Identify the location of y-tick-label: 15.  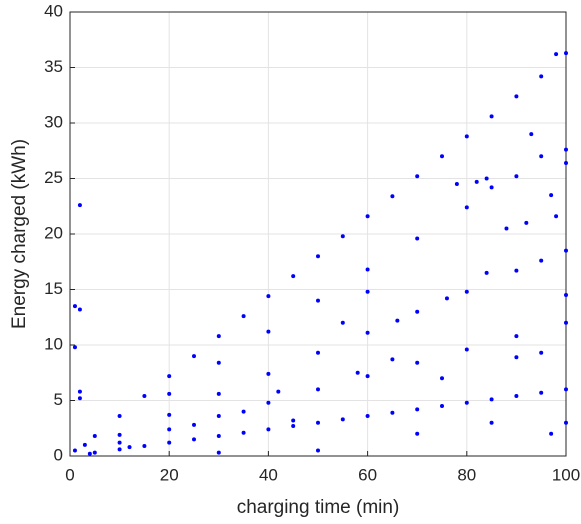
(53, 288).